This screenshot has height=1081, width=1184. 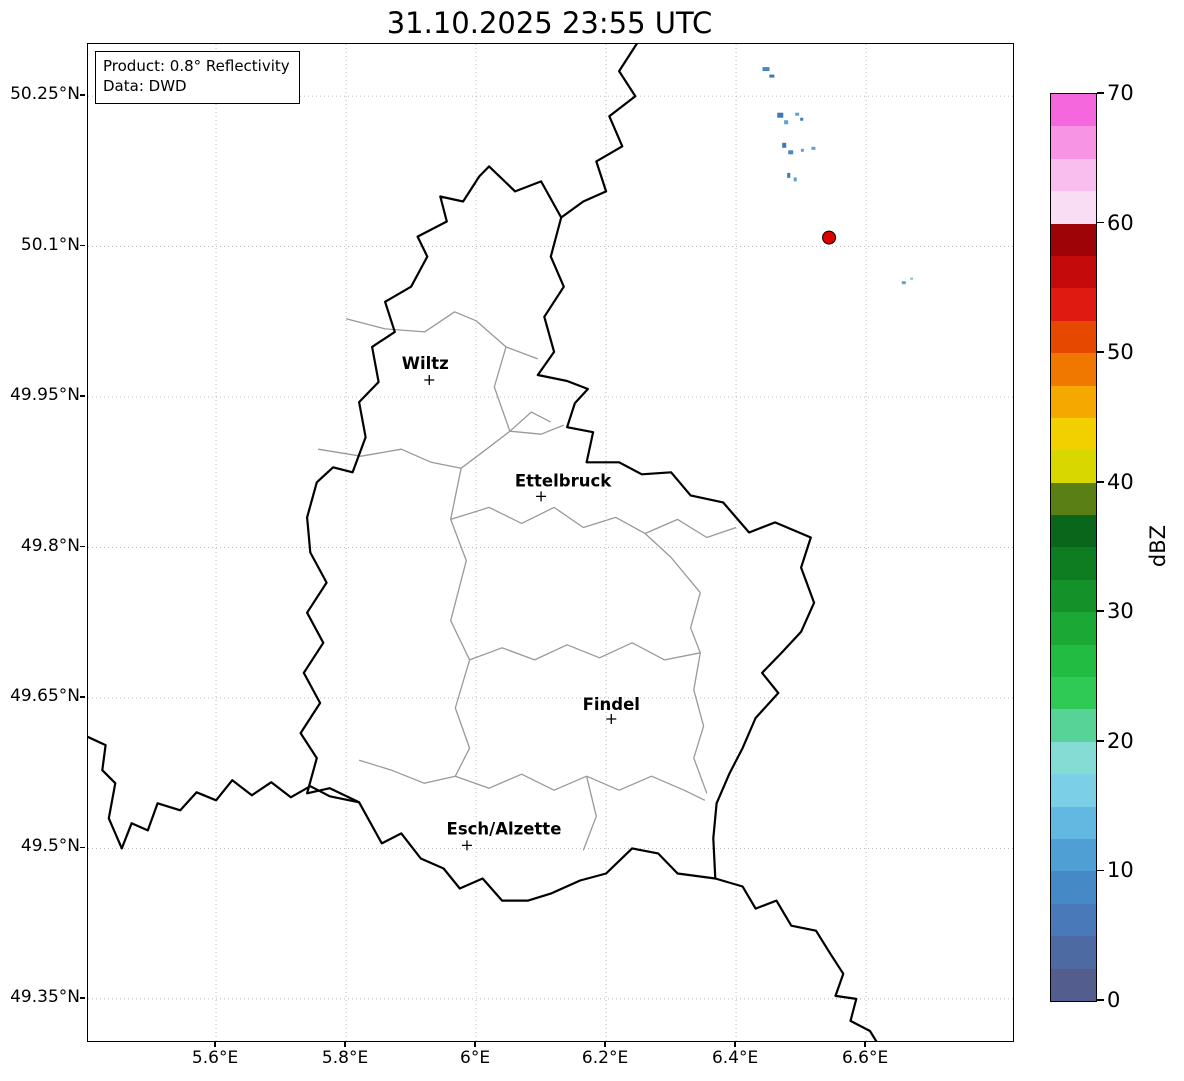 What do you see at coordinates (735, 1058) in the screenshot?
I see `x-tick-label: 6.4°E` at bounding box center [735, 1058].